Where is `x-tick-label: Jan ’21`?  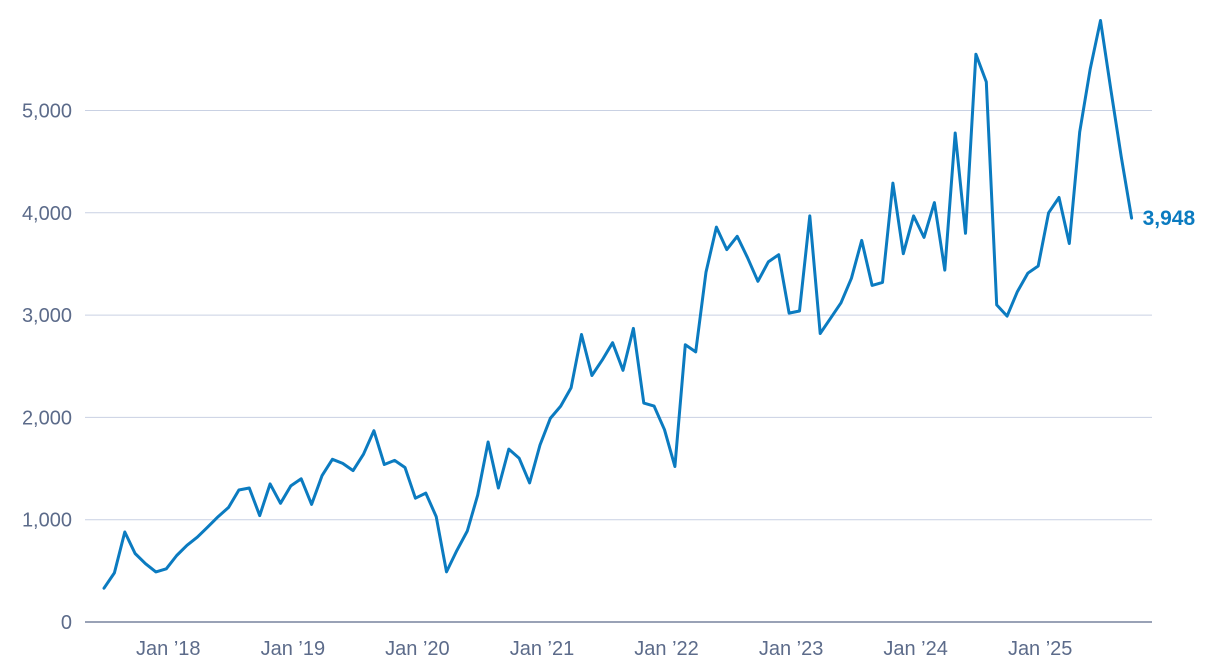
x-tick-label: Jan ’21 is located at coordinates (542, 649).